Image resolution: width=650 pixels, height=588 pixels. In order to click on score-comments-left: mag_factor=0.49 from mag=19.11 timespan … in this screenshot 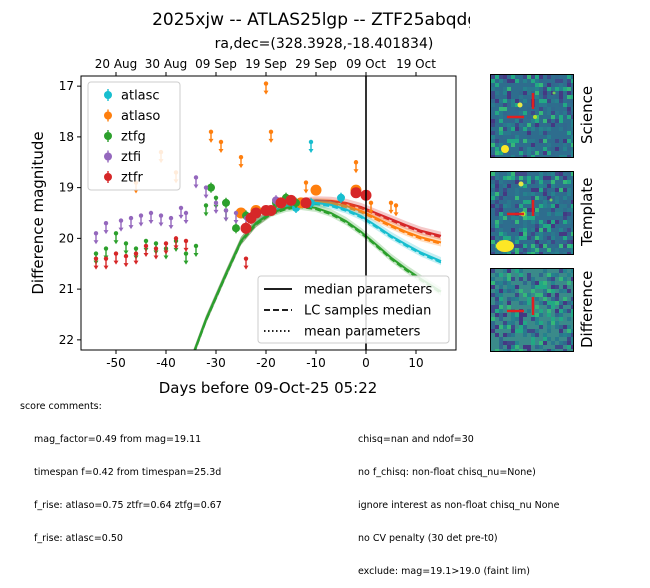, I will do `click(128, 483)`.